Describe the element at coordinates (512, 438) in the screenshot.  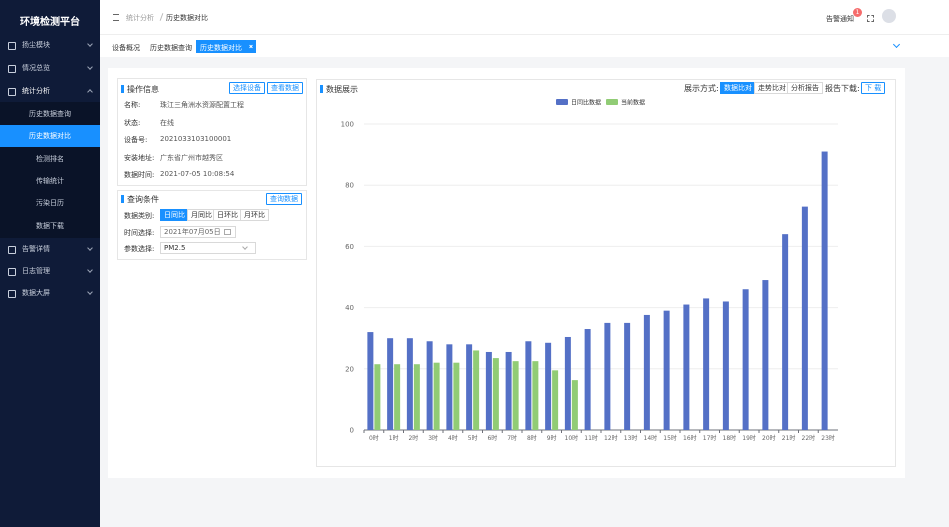
I see `x-tick-label: 7时` at that location.